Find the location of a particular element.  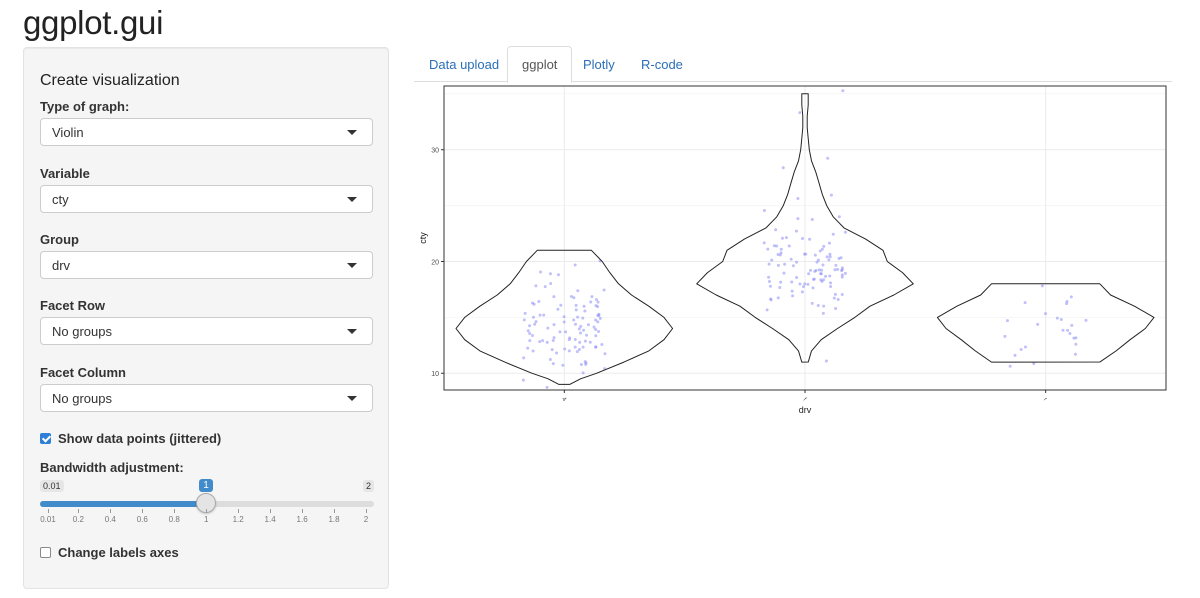

tab-r-code: R-code is located at coordinates (662, 64).